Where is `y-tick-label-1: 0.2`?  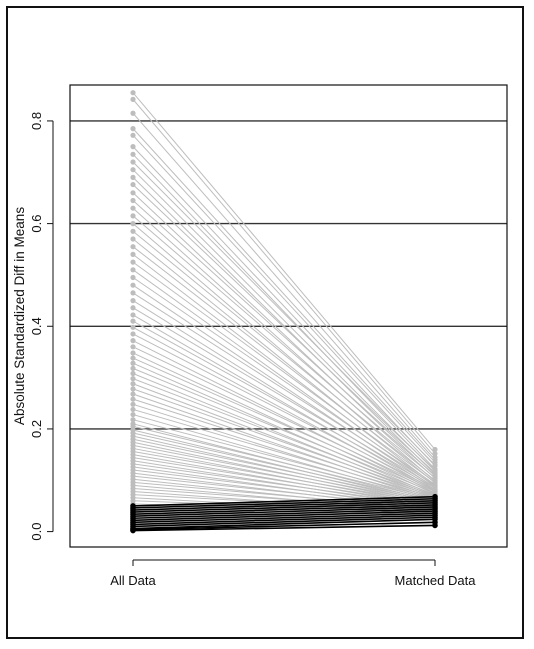 y-tick-label-1: 0.2 is located at coordinates (36, 429).